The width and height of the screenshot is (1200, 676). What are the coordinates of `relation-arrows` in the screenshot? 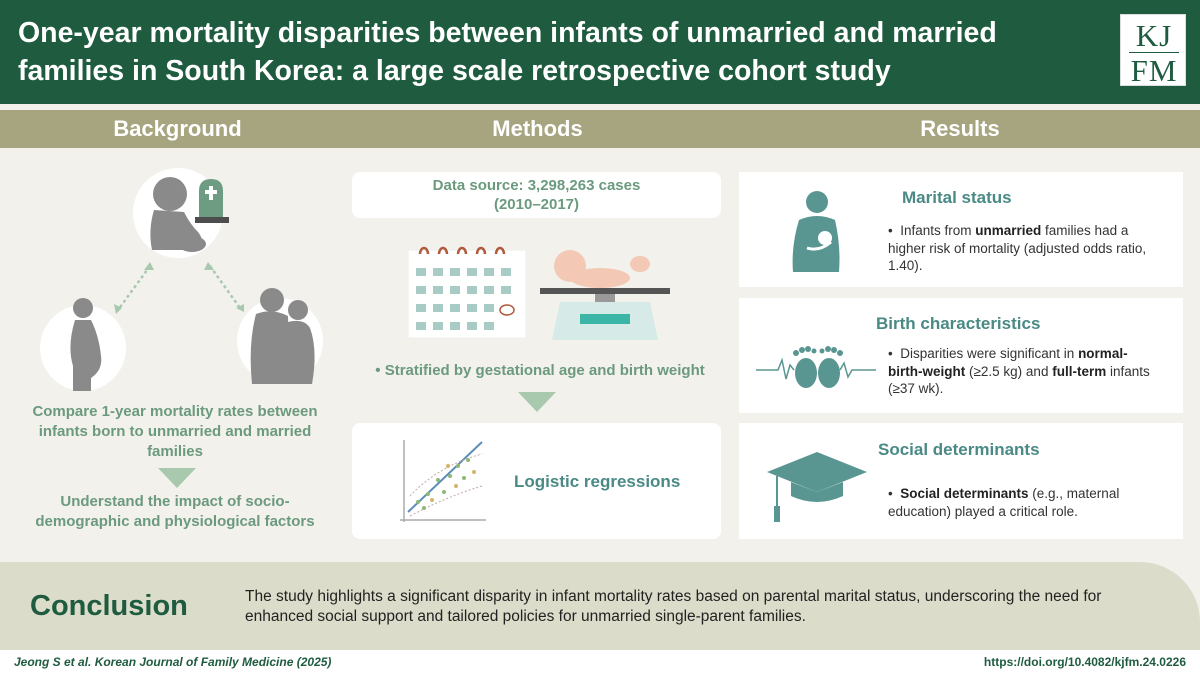 It's located at (179, 288).